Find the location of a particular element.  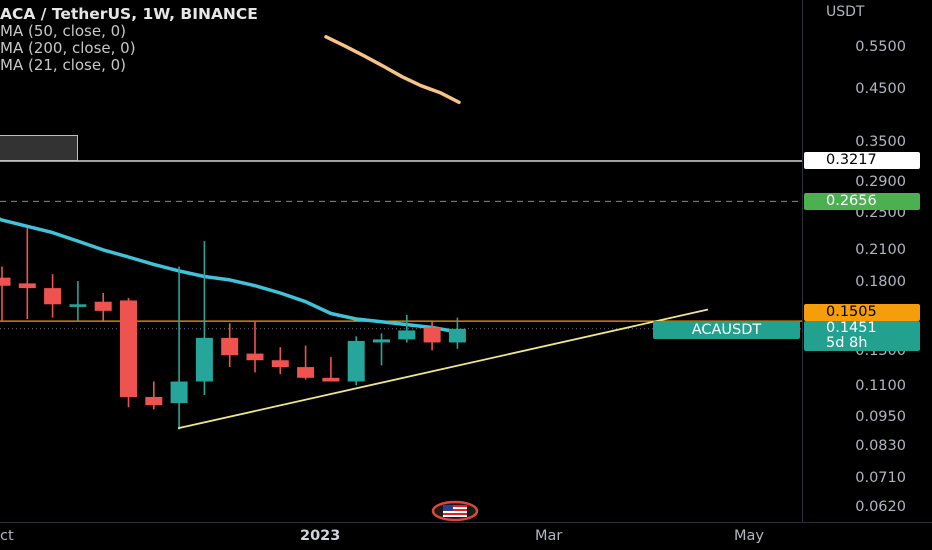

price-scale-divider is located at coordinates (802, 261).